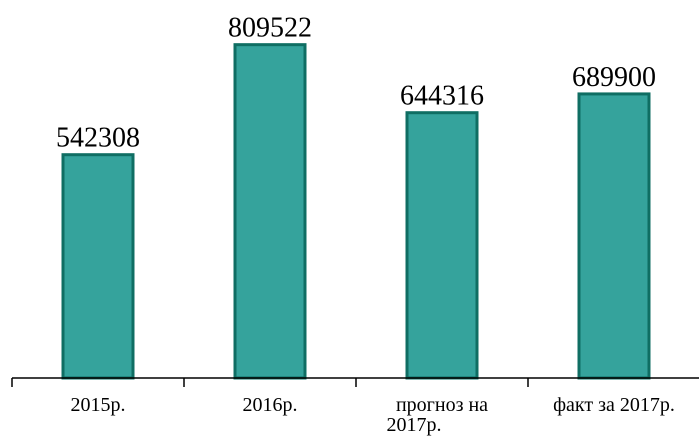 The image size is (699, 446). Describe the element at coordinates (98, 405) in the screenshot. I see `x-tick-label: 2015р.` at that location.